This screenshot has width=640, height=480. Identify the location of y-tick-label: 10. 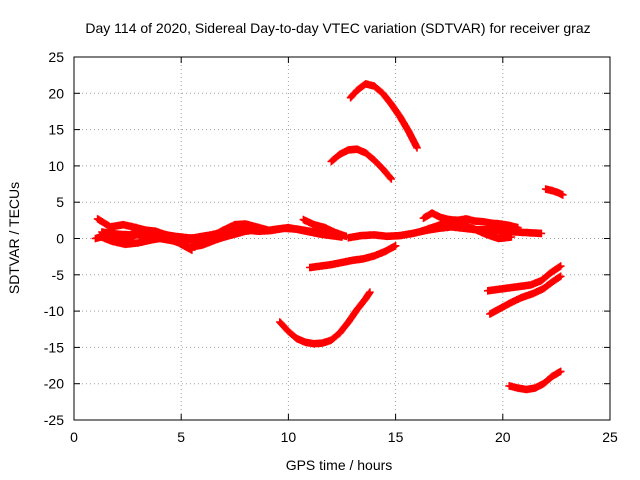
(56, 166).